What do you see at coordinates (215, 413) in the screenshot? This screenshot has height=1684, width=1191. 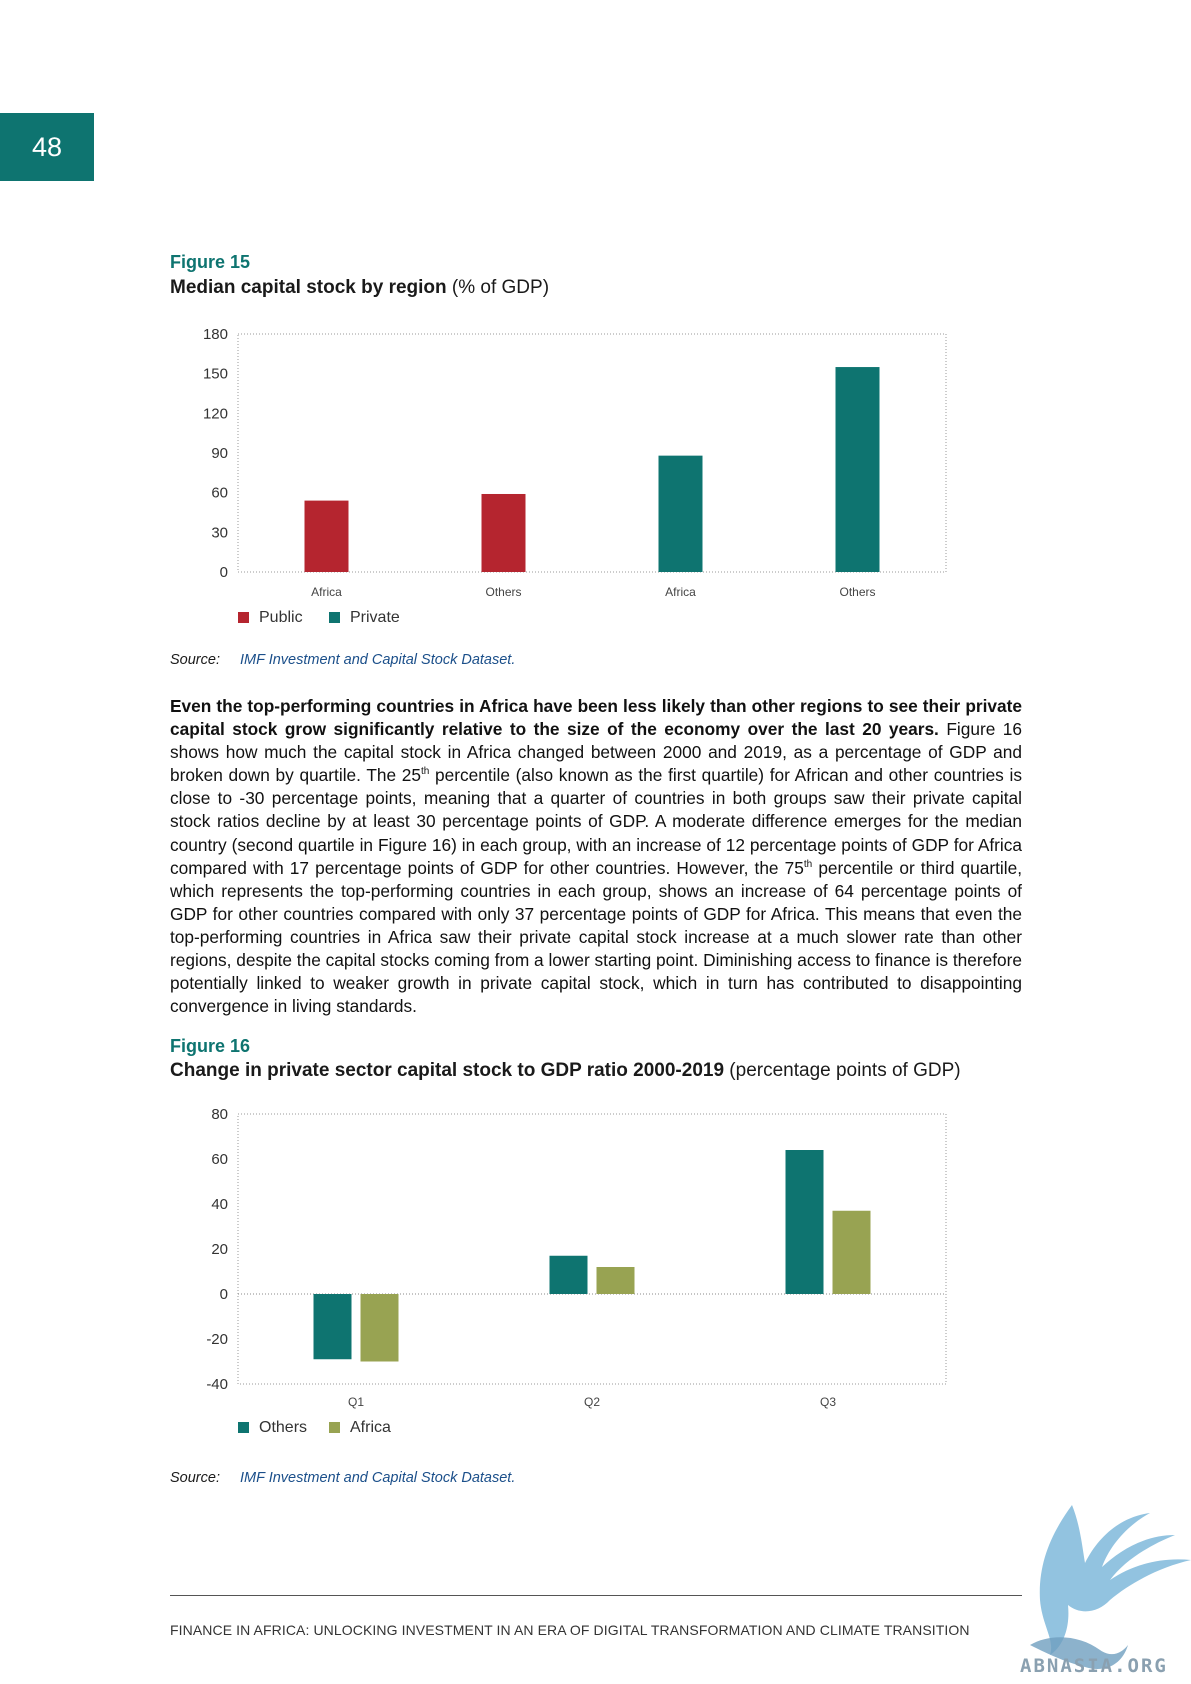 I see `y-tick-label: 120` at bounding box center [215, 413].